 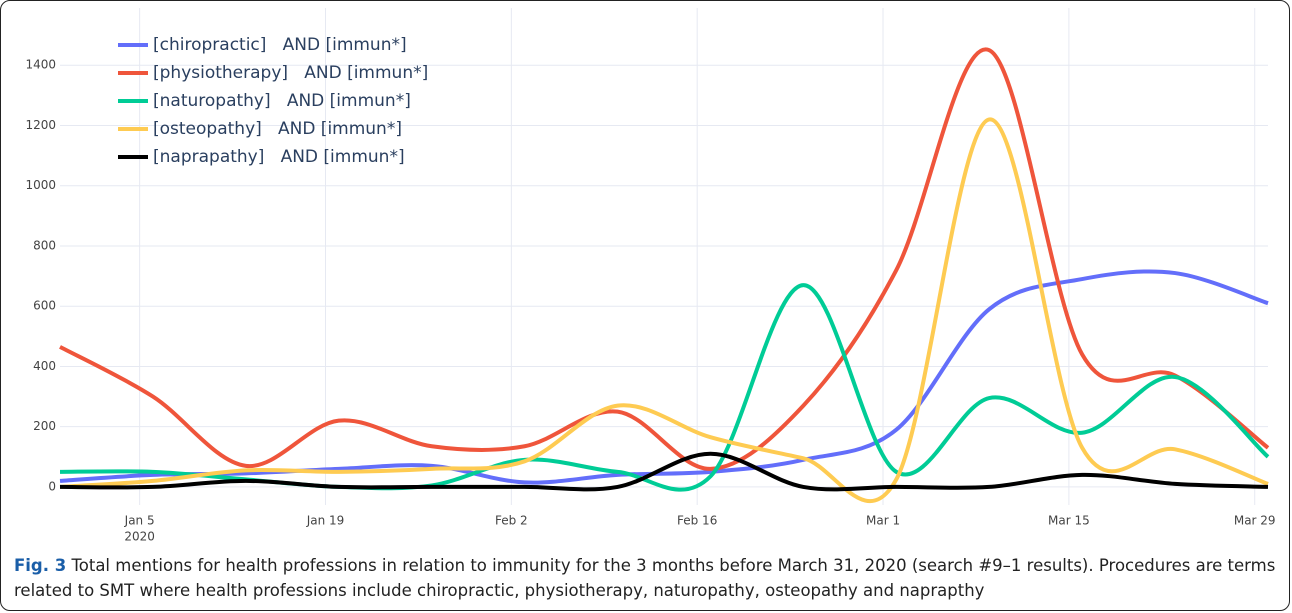 What do you see at coordinates (511, 521) in the screenshot?
I see `x-tick-label: Feb 2` at bounding box center [511, 521].